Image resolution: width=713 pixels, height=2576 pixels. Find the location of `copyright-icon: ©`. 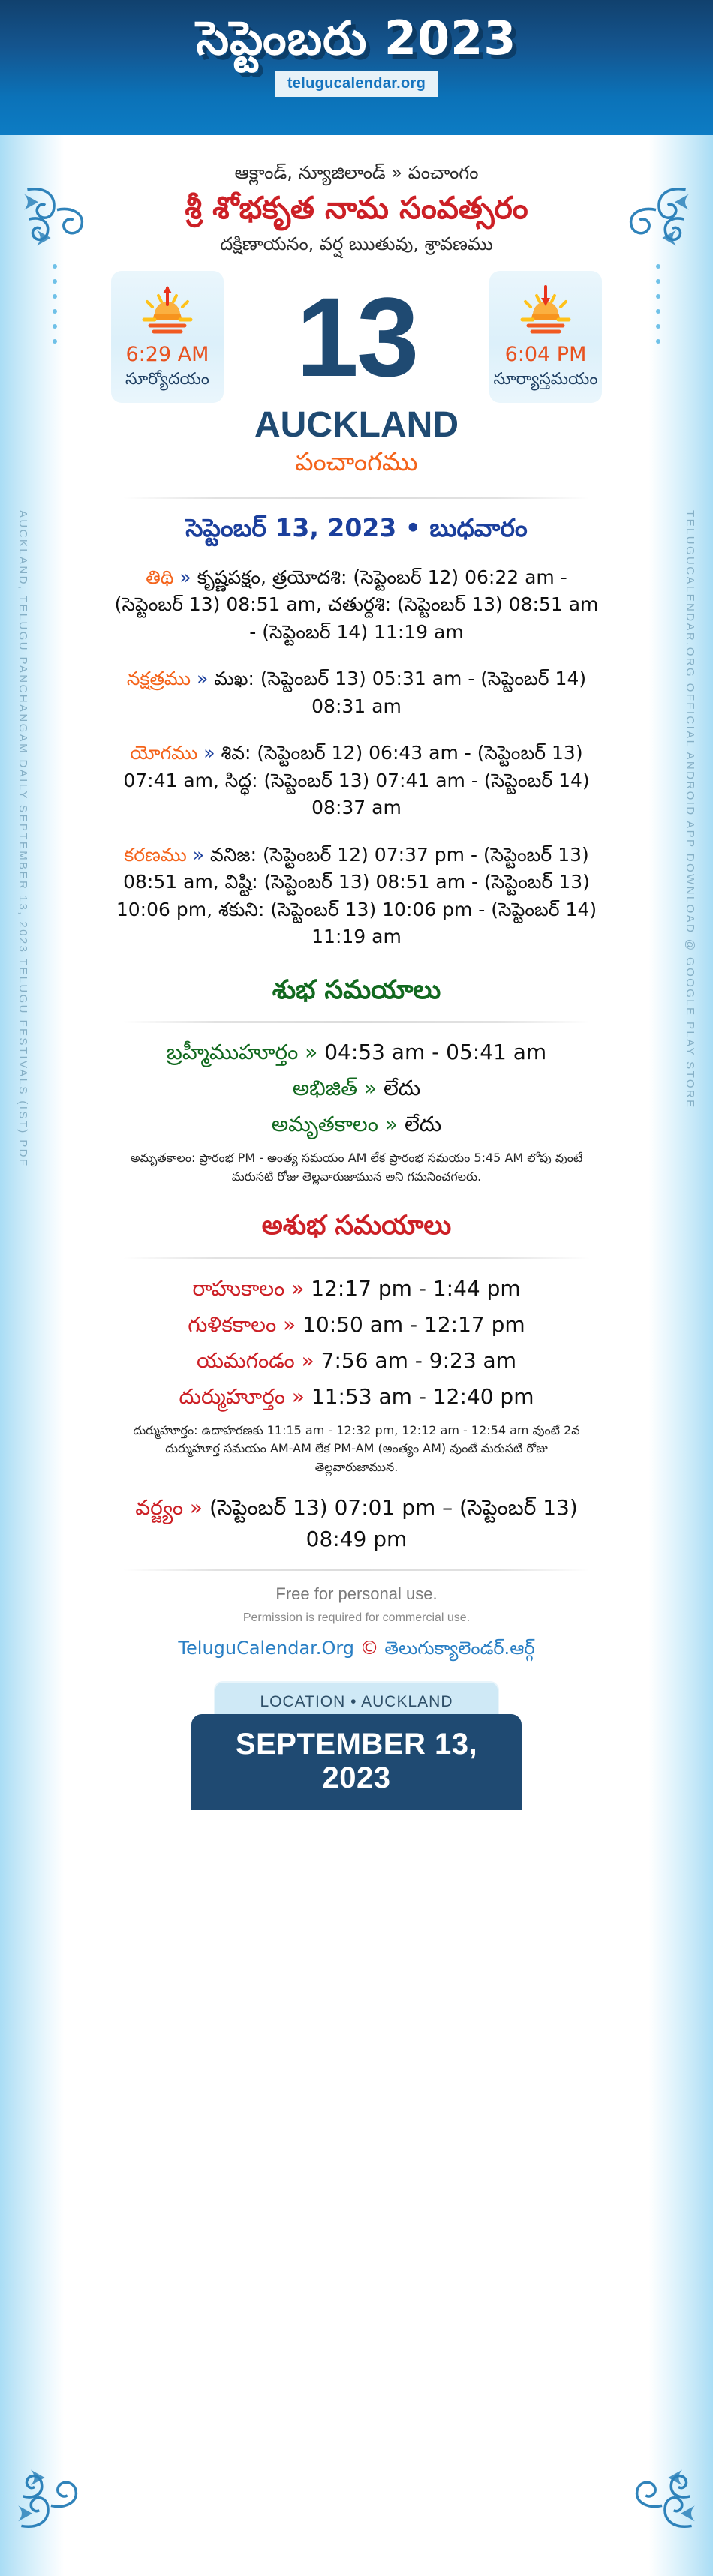

copyright-icon: © is located at coordinates (369, 1647).